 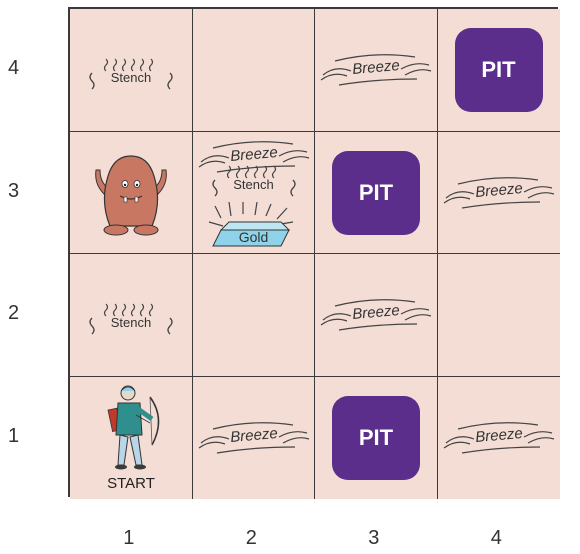 I want to click on wumpus-monster-icon, so click(x=131, y=195).